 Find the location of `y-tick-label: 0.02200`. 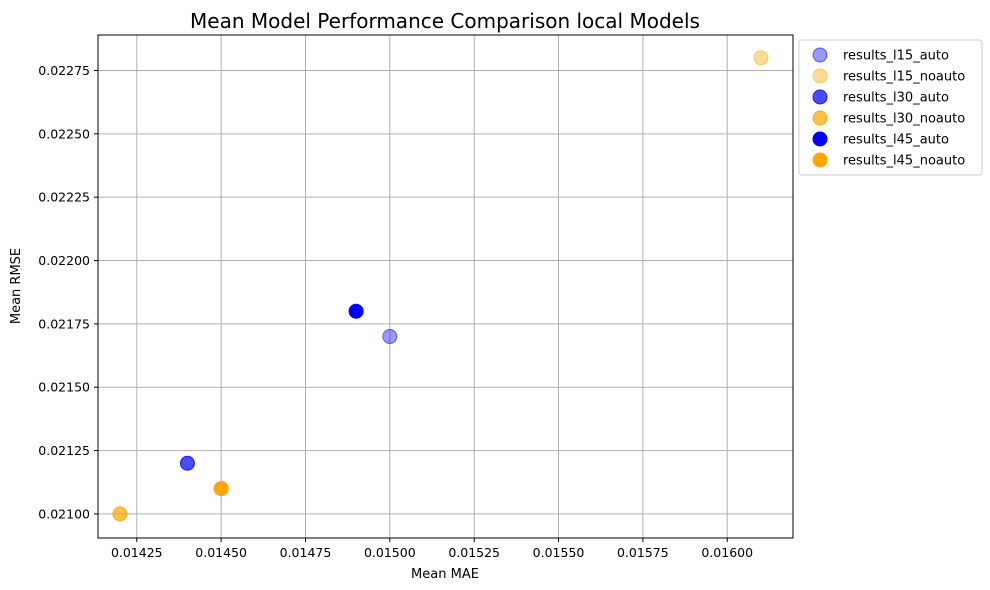

y-tick-label: 0.02200 is located at coordinates (64, 260).